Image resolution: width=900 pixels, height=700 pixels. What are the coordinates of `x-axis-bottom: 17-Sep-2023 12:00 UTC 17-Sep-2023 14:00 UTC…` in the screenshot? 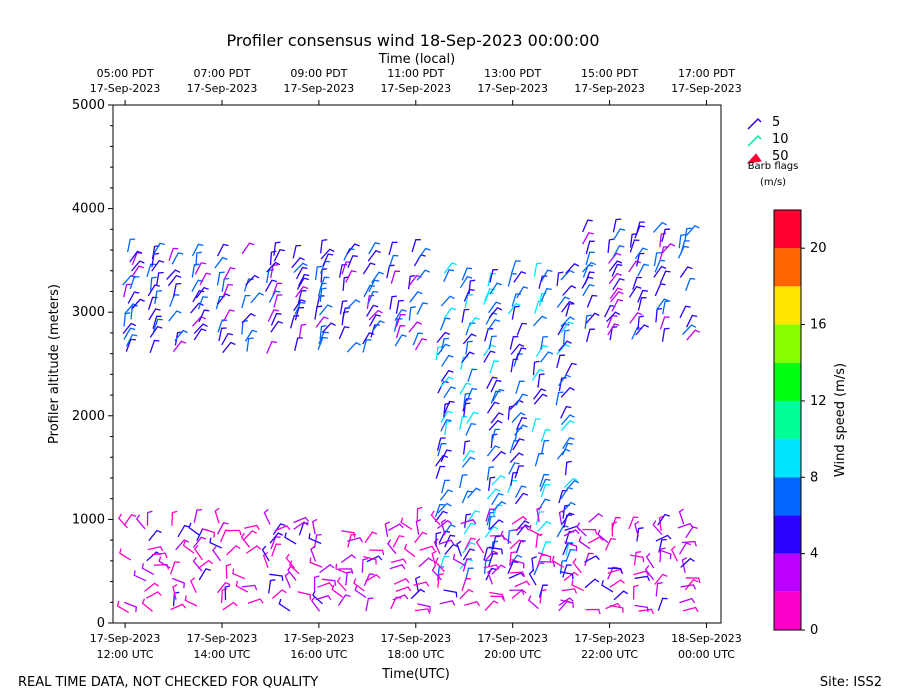 It's located at (416, 642).